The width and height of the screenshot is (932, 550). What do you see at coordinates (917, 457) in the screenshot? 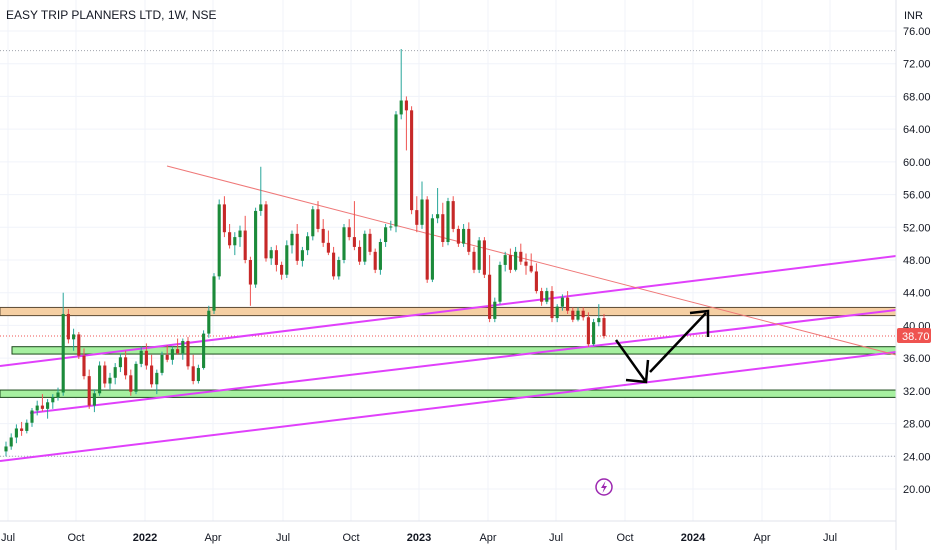
I see `y-tick-label: 24.00` at bounding box center [917, 457].